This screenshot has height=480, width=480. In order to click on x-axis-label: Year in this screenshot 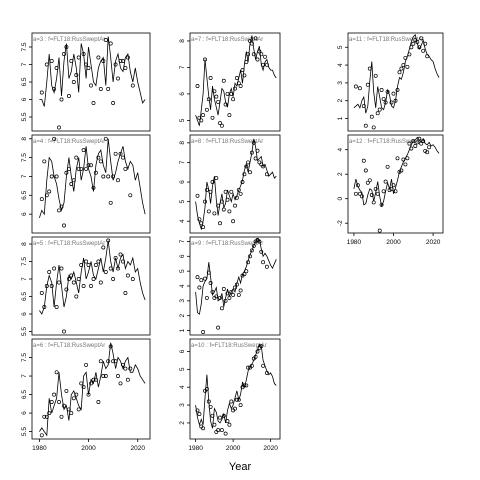, I will do `click(240, 467)`.